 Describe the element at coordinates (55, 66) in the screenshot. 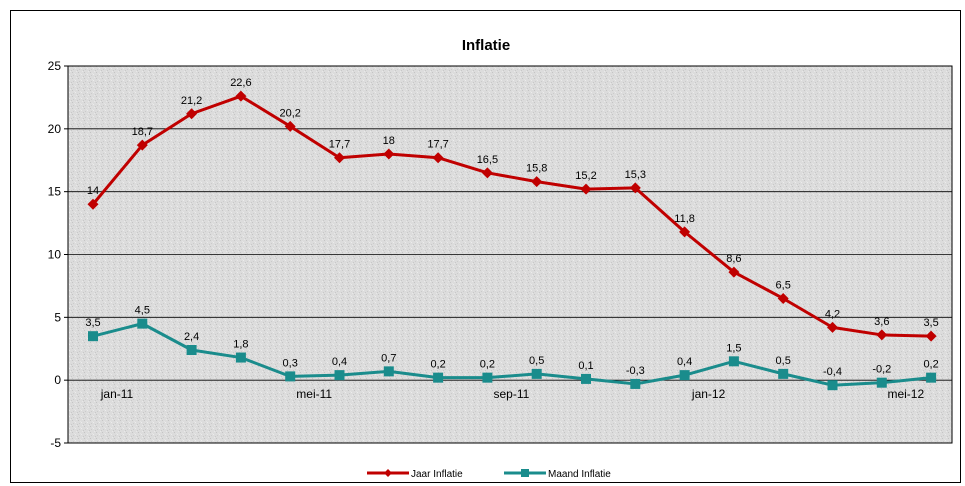

I see `y-tick-label: 25` at that location.